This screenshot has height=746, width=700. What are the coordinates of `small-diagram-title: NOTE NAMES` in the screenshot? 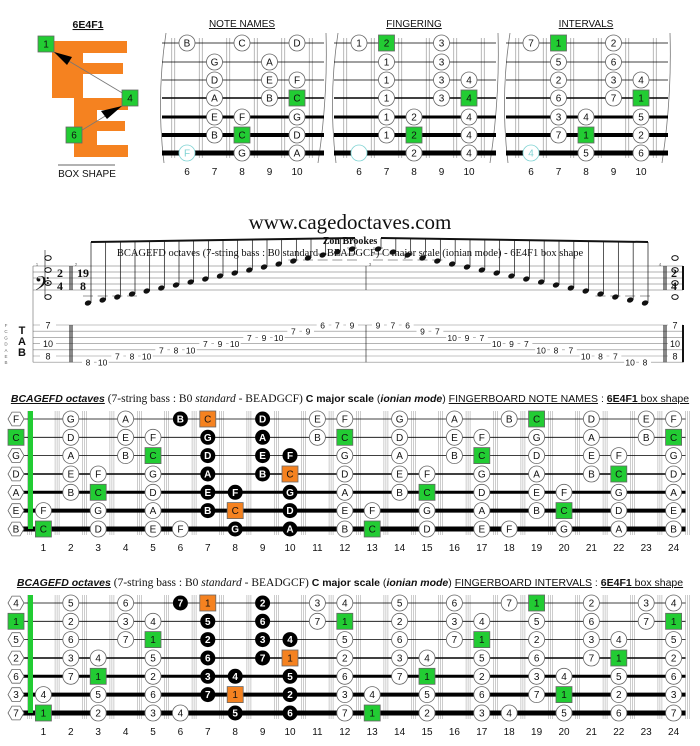 It's located at (242, 24).